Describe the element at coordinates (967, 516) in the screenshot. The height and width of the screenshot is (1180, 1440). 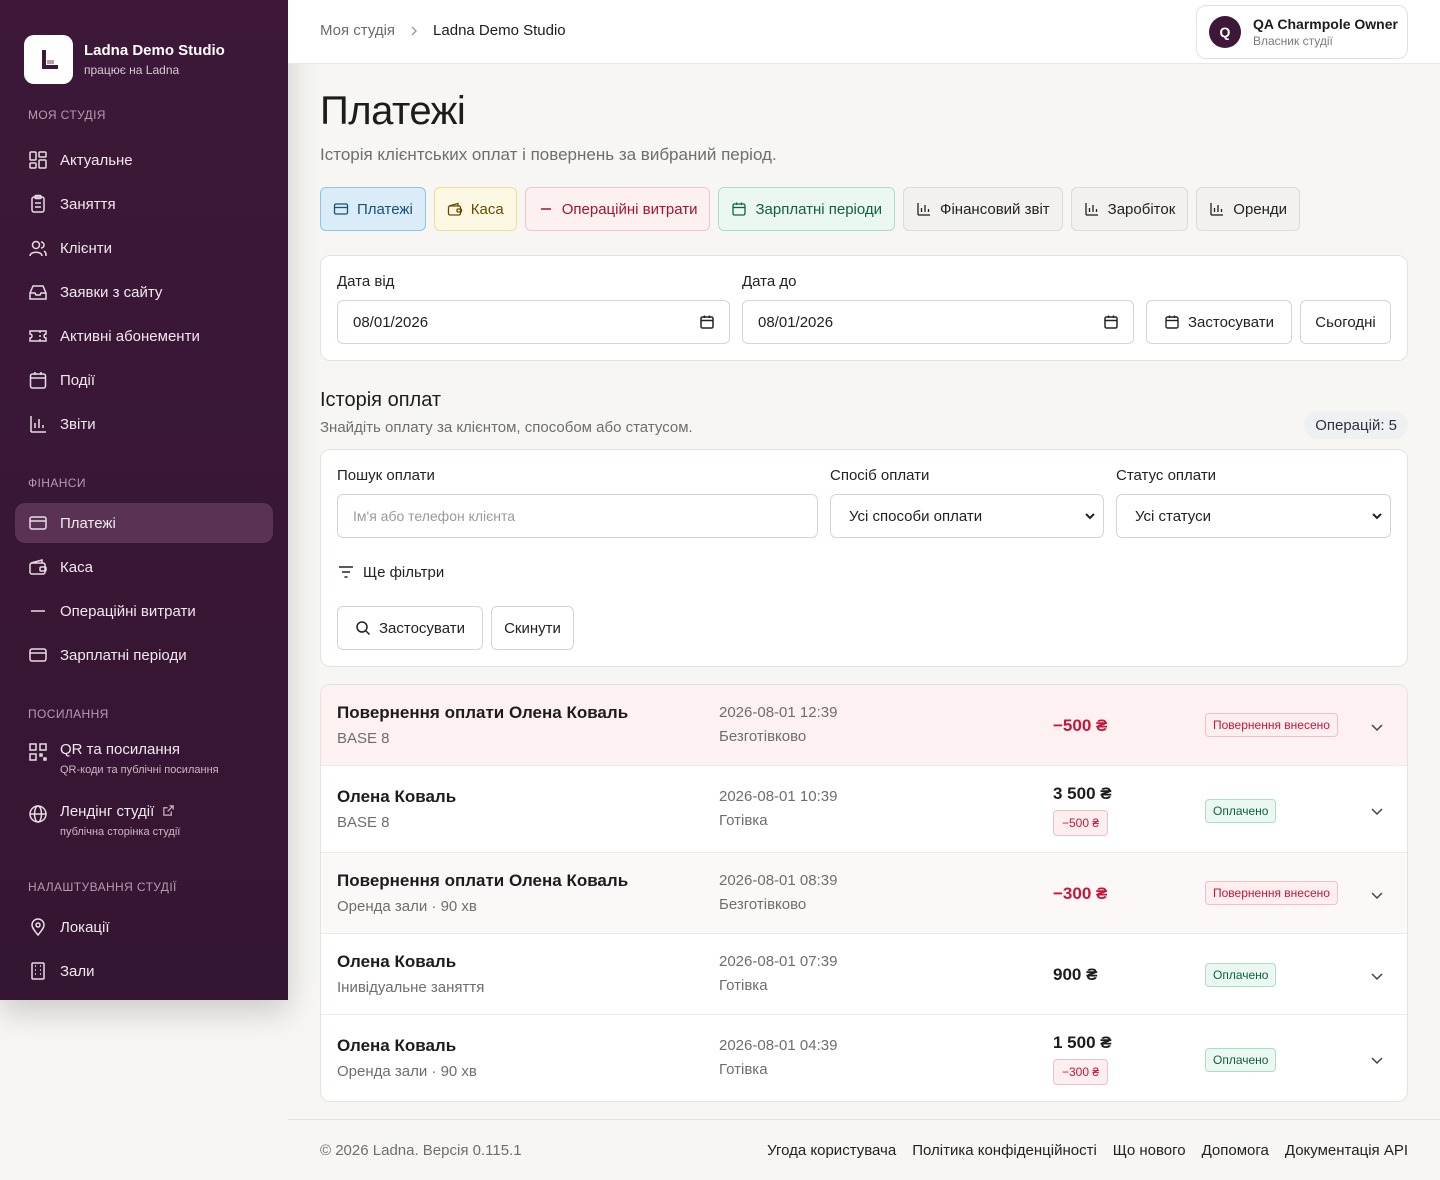
I see `payment-method-select: Усі способи оплати` at that location.